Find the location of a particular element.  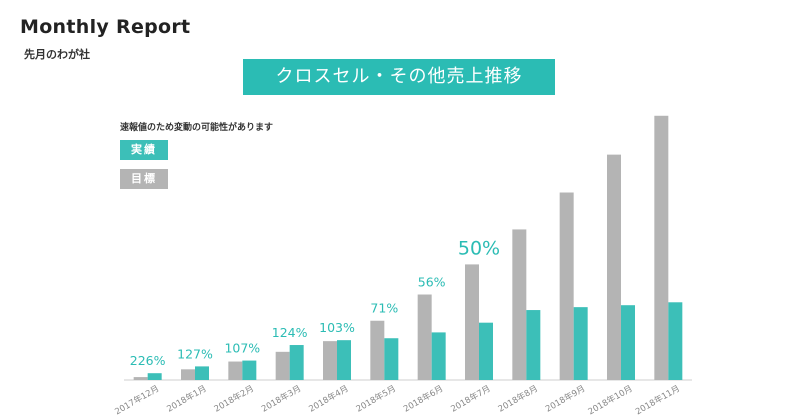

x-tick-label: 2017年12月 is located at coordinates (137, 400).